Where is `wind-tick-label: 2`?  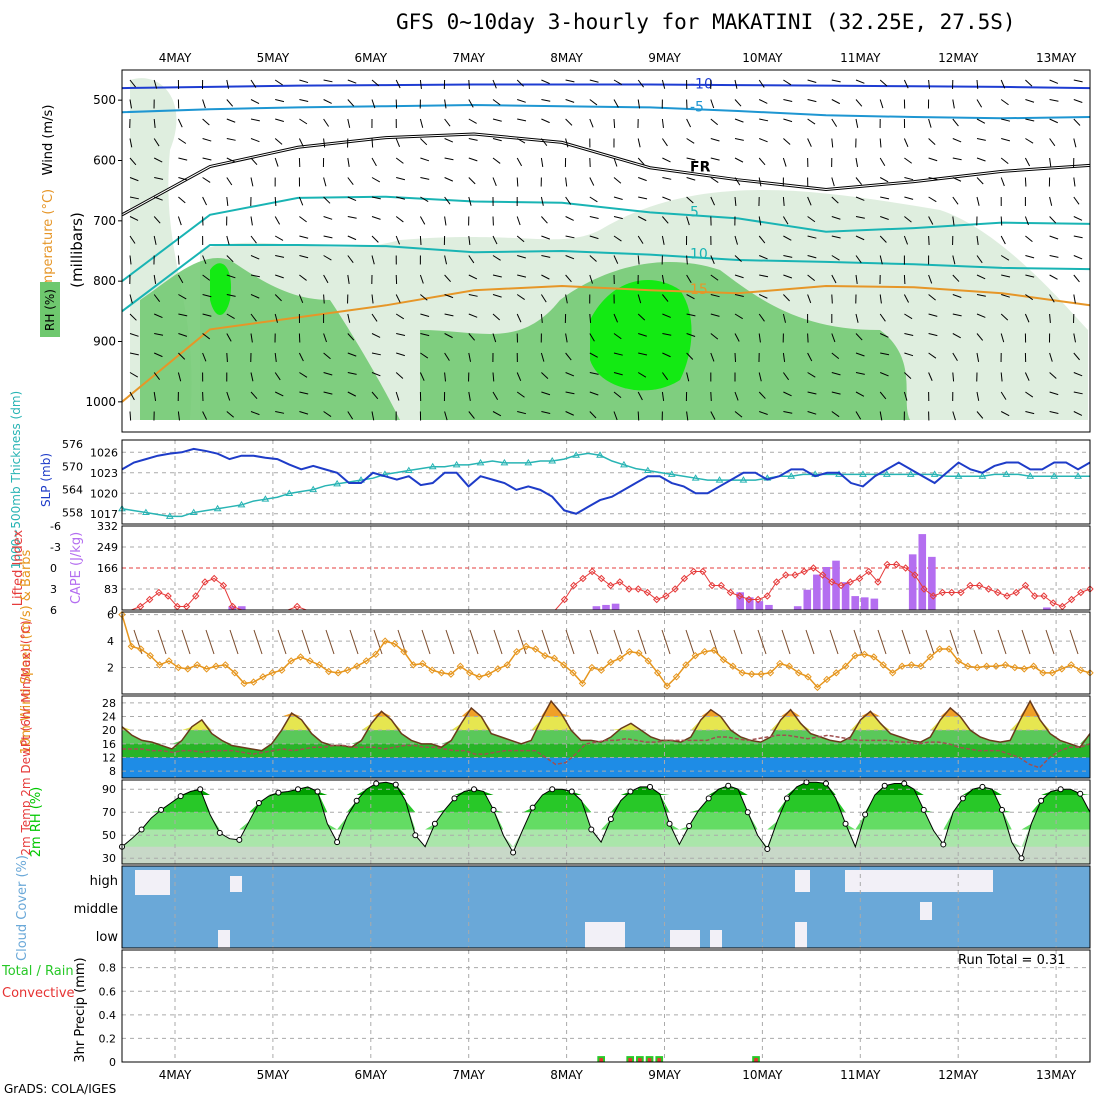 wind-tick-label: 2 is located at coordinates (110, 668).